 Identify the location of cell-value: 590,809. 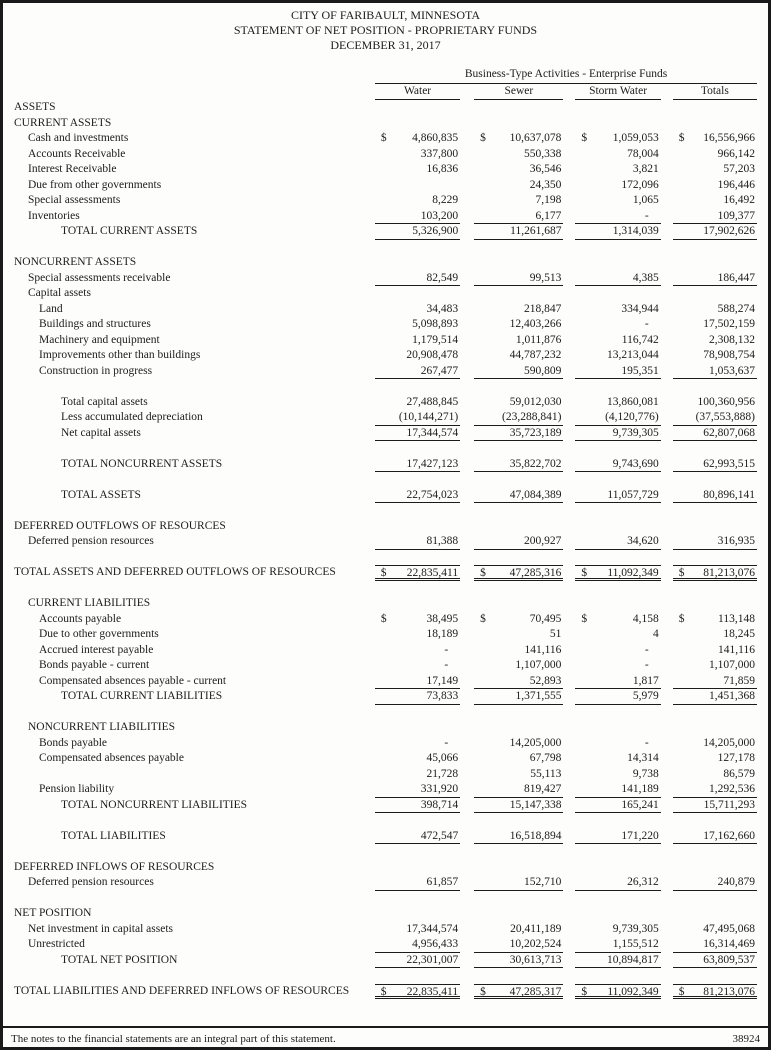
(543, 370).